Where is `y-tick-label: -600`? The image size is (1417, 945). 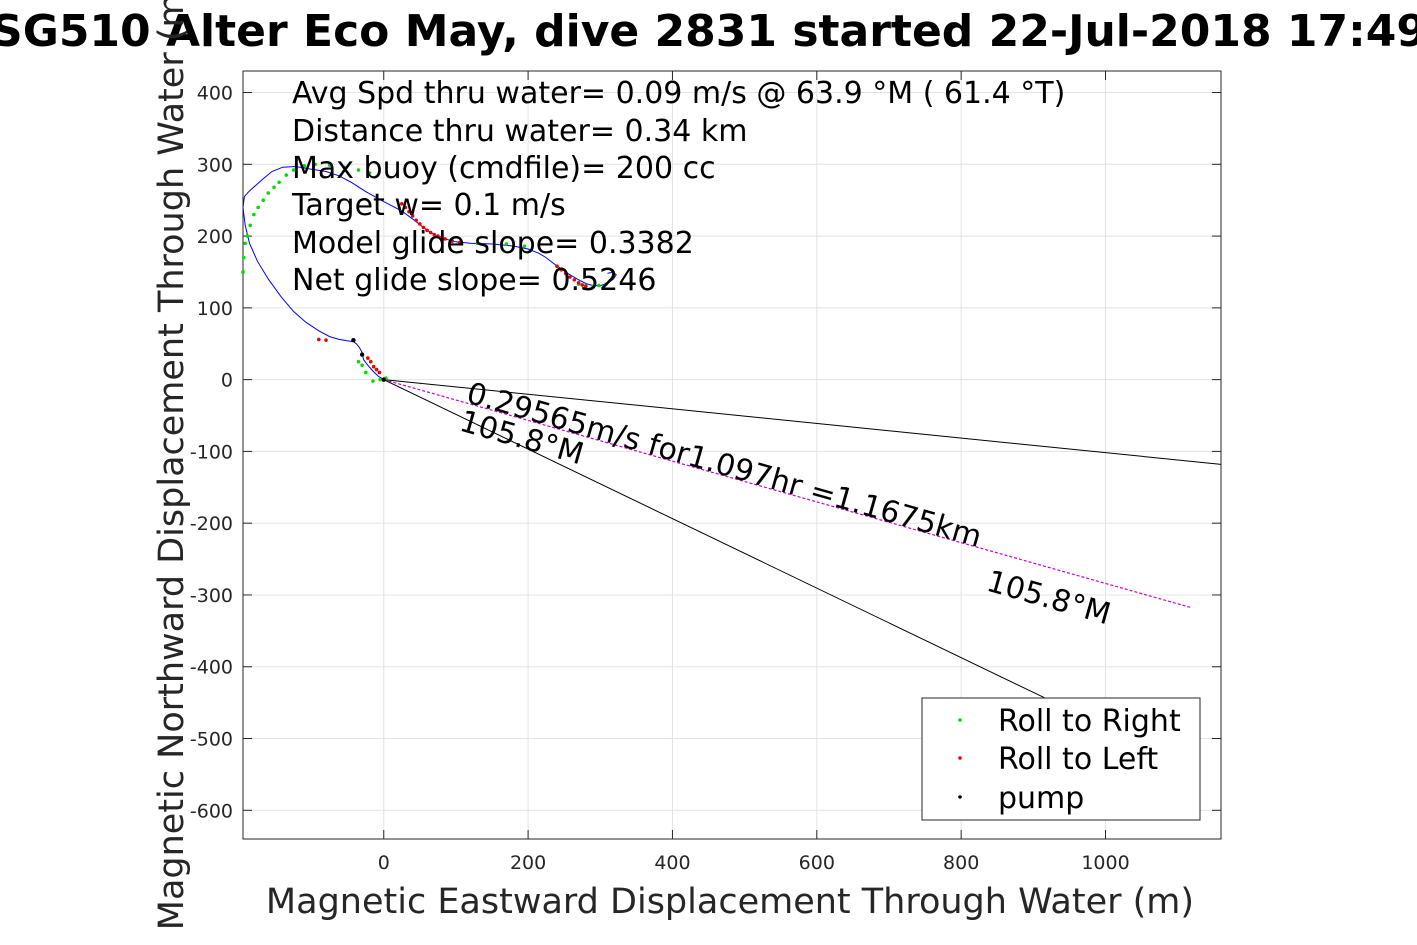 y-tick-label: -600 is located at coordinates (211, 811).